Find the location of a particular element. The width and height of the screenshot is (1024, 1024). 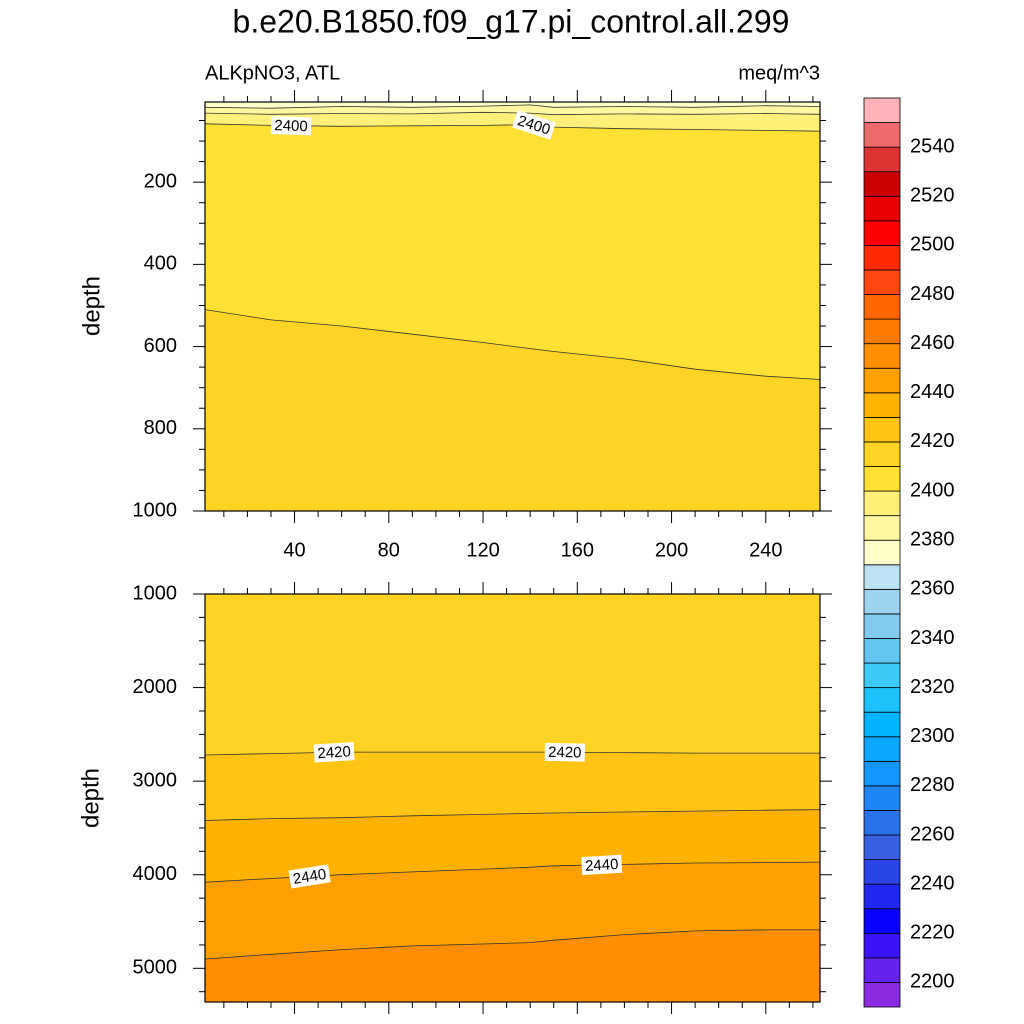

colorbar-label: 2260 is located at coordinates (932, 834).